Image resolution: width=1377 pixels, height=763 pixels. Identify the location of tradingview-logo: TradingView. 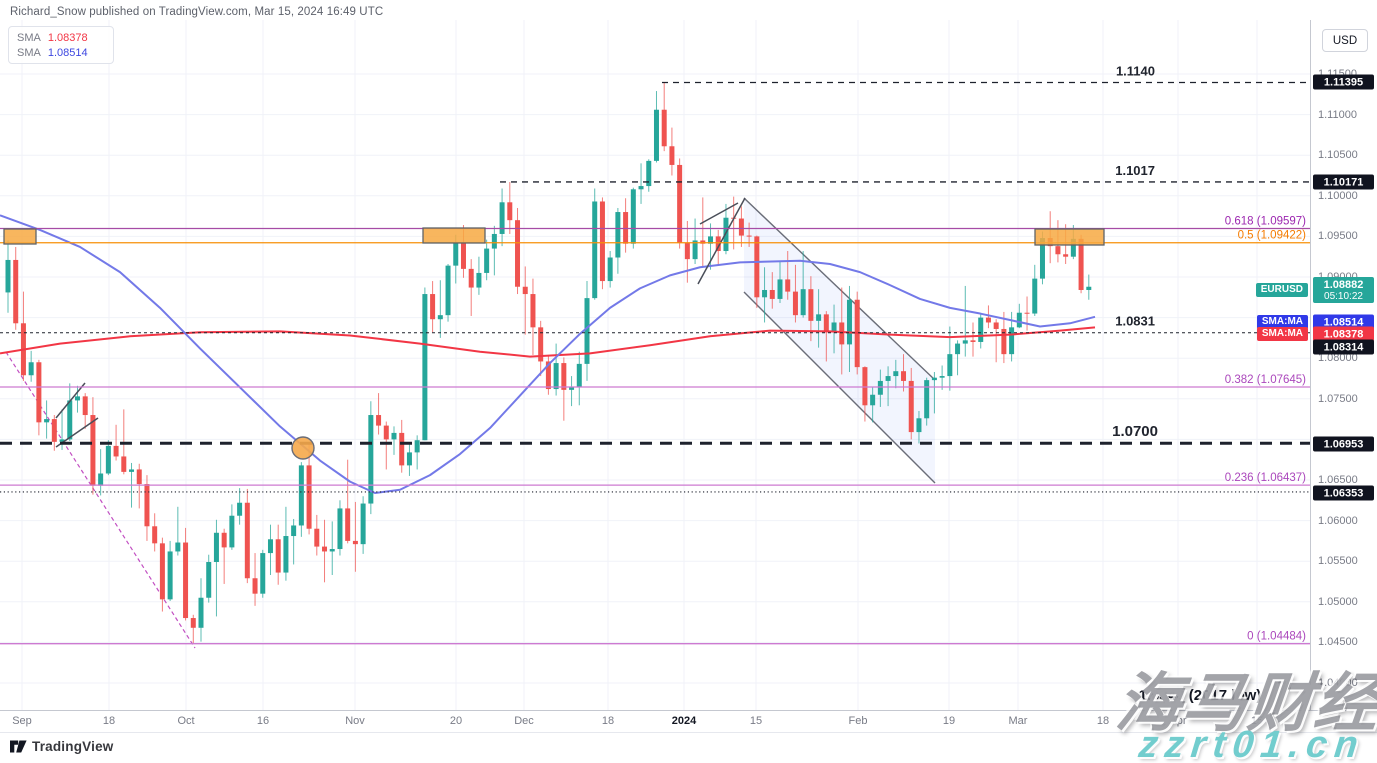
(61, 746).